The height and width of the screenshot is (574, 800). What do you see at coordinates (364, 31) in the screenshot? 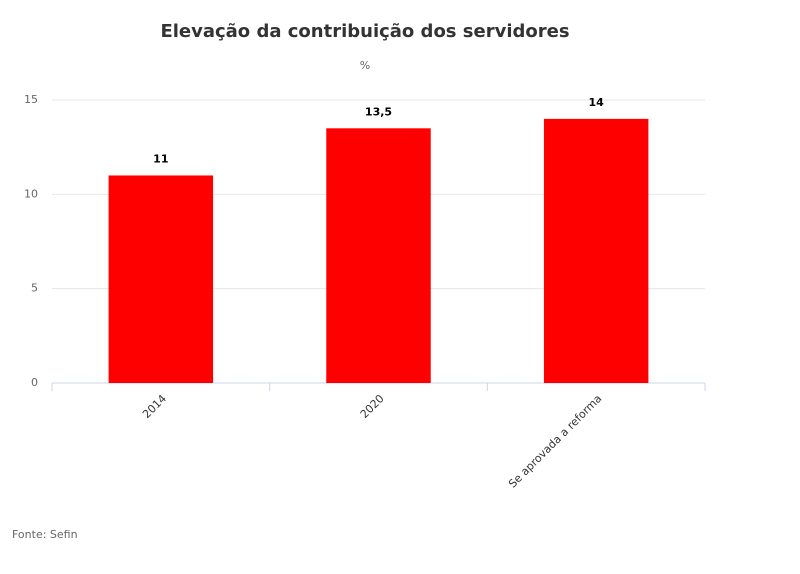
I see `chart-title: Elevação da contribuição dos servidores` at bounding box center [364, 31].